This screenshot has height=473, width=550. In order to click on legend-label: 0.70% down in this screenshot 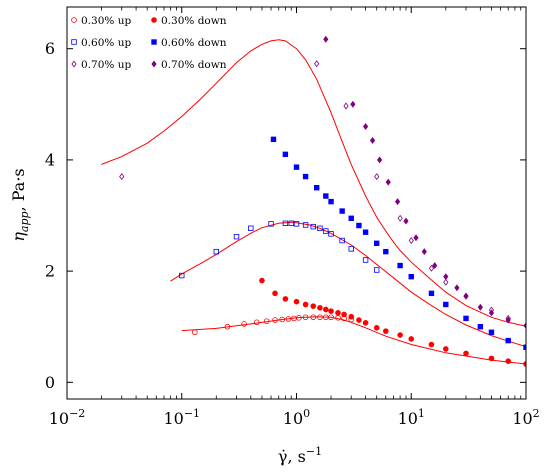, I will do `click(194, 65)`.